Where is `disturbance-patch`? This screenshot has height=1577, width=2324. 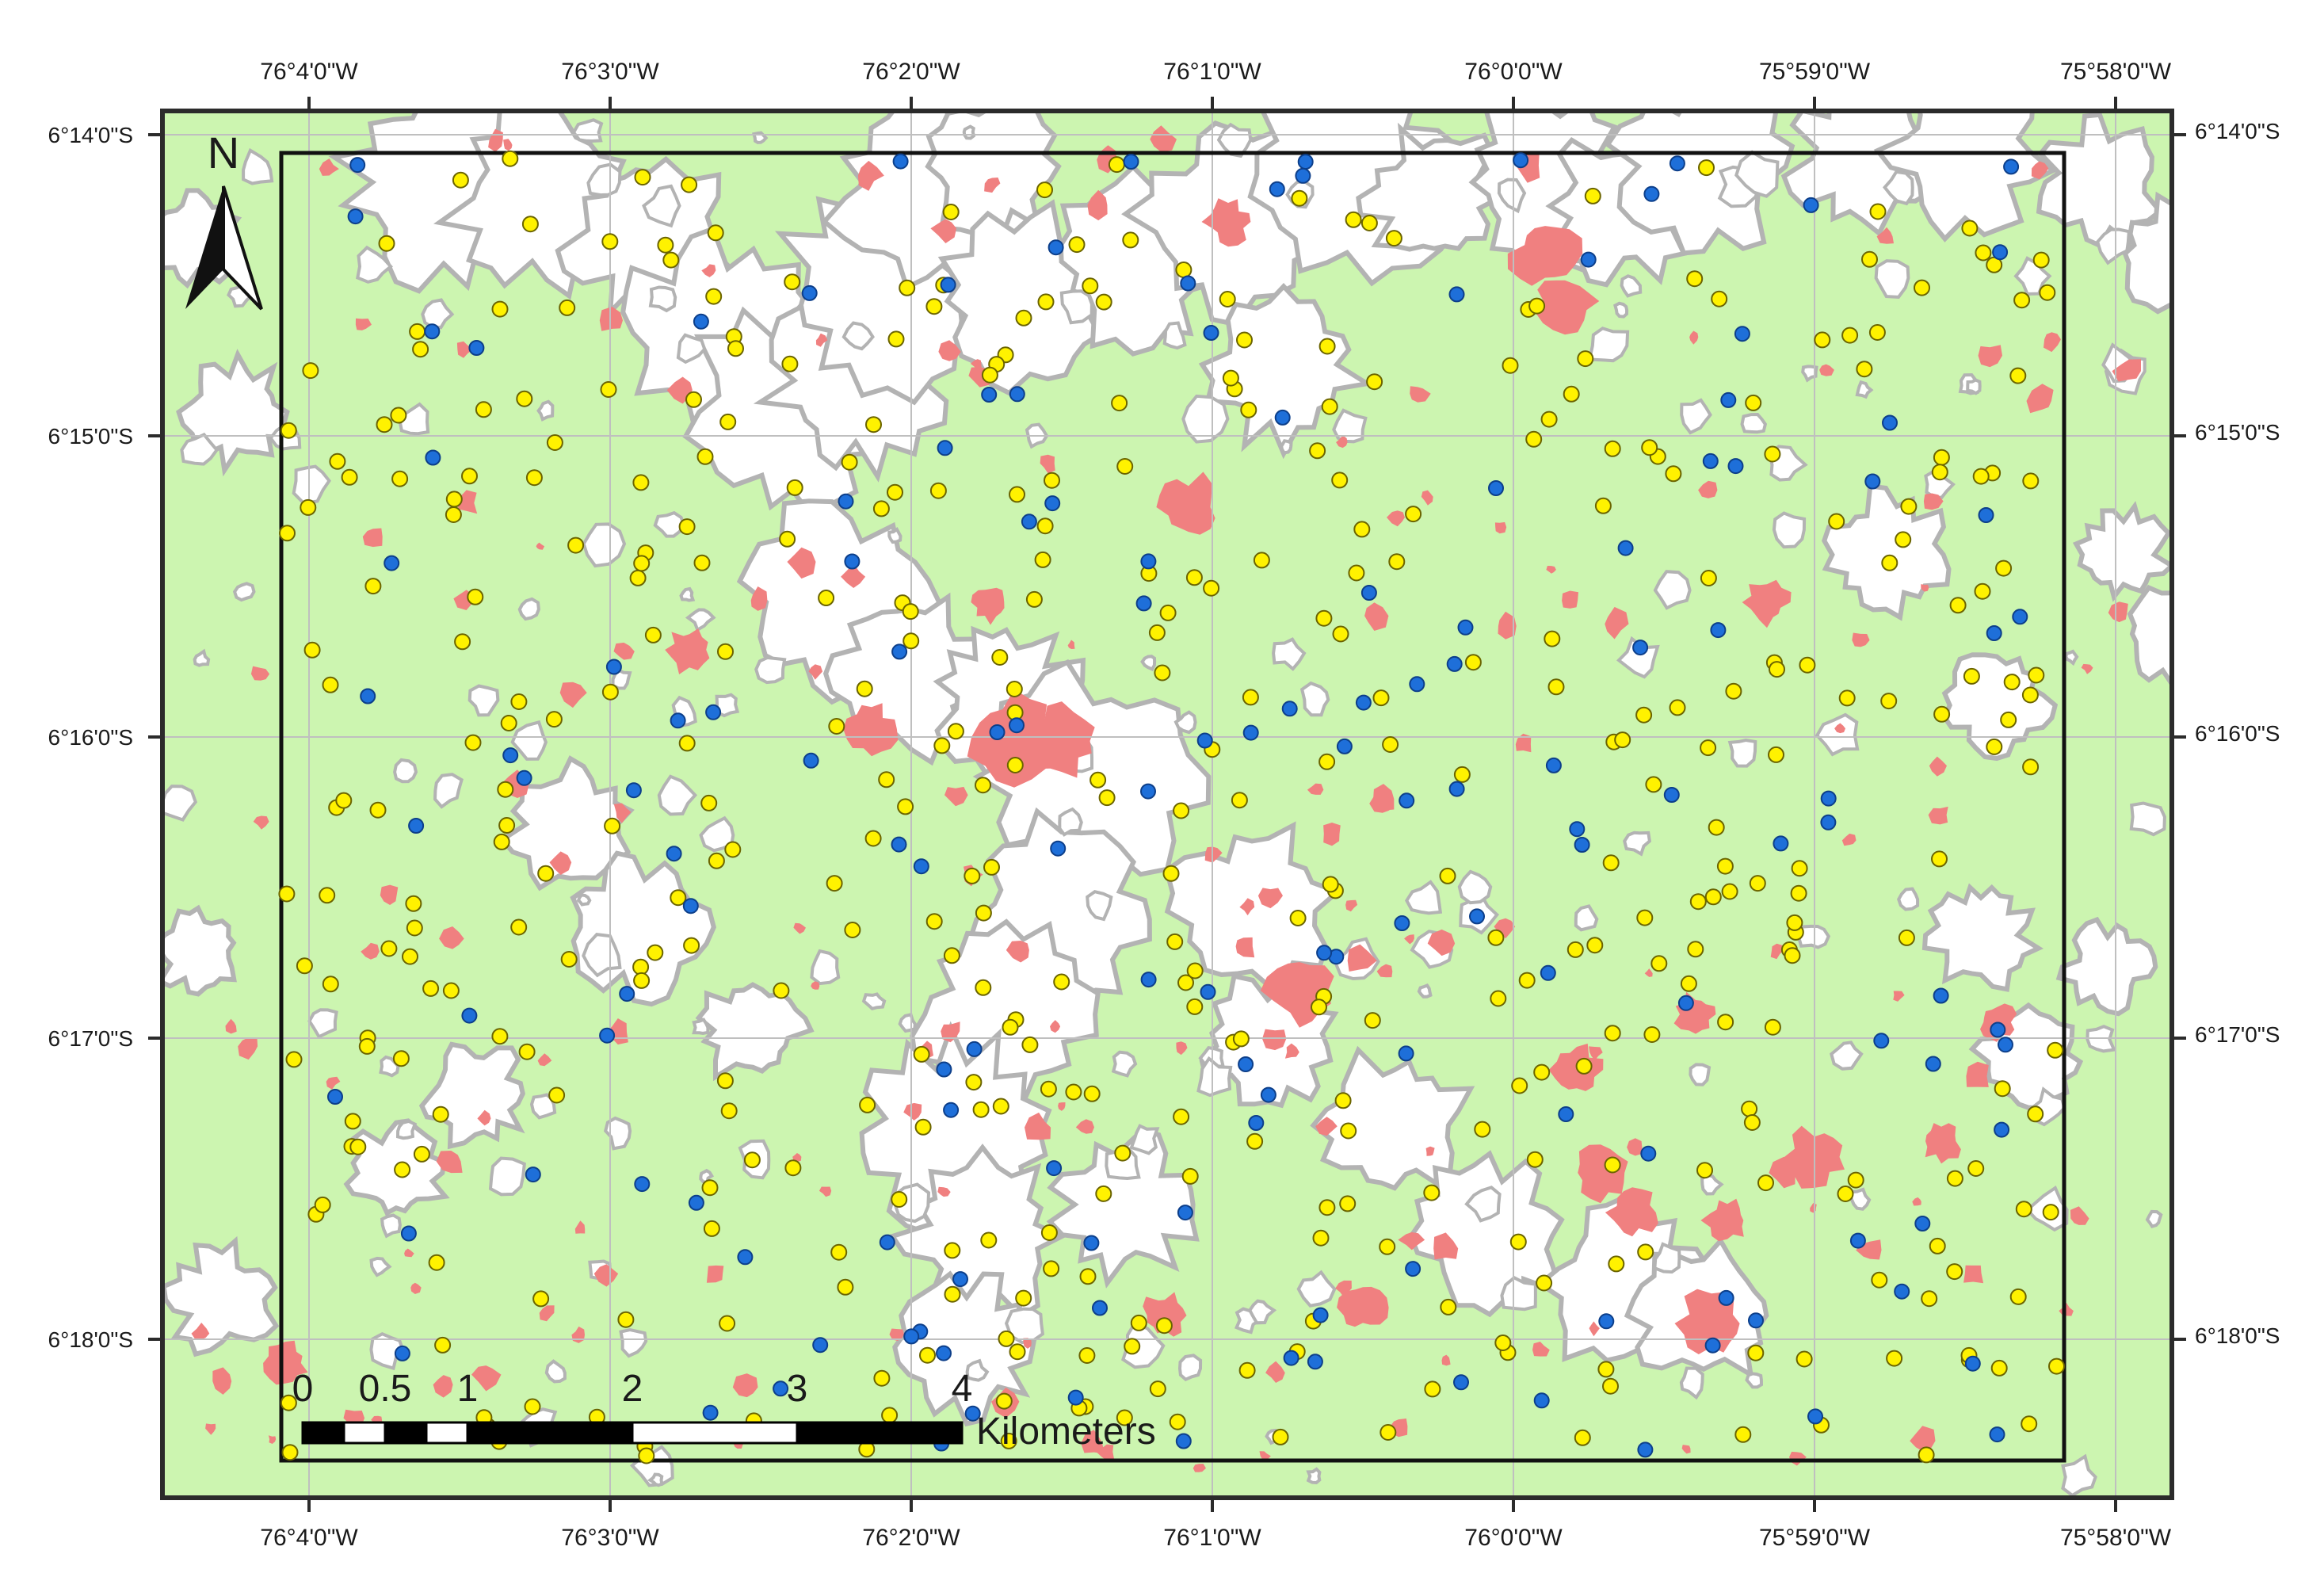 disturbance-patch is located at coordinates (871, 730).